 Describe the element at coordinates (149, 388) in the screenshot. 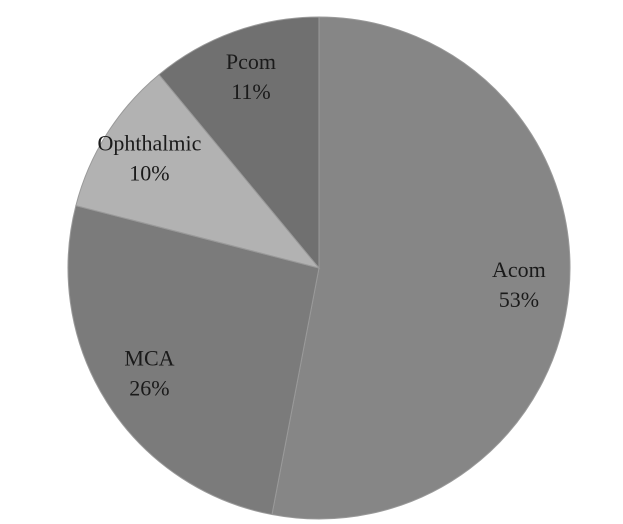

I see `slice-value-label: 26%` at that location.